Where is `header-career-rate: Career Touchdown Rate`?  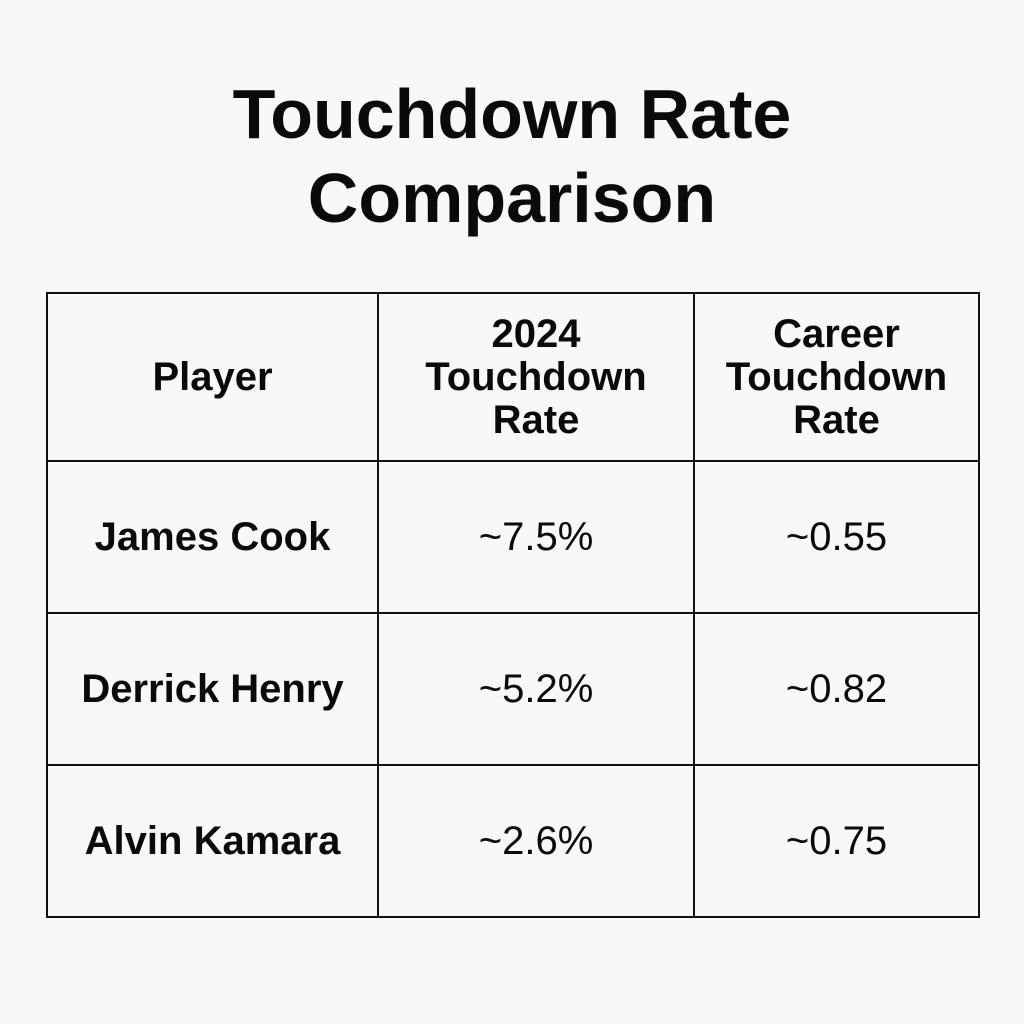 header-career-rate: Career Touchdown Rate is located at coordinates (836, 377).